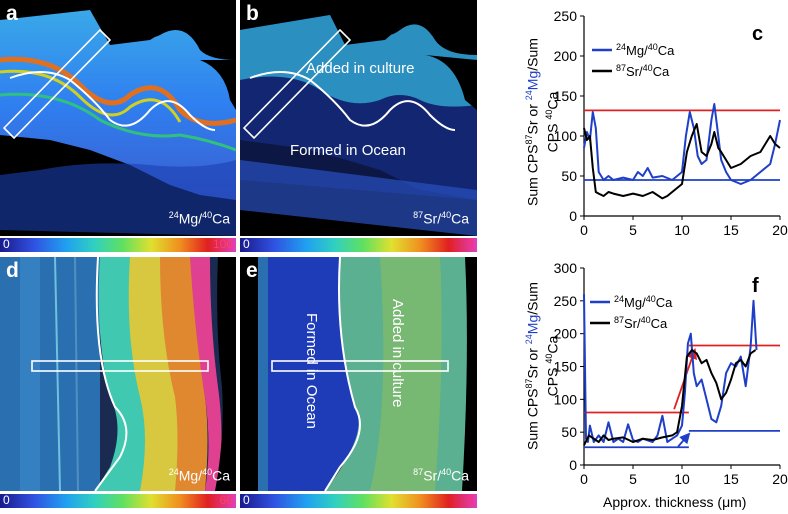 The image size is (788, 514). What do you see at coordinates (397, 353) in the screenshot?
I see `region-label-added-in-culture-e: Added in culture` at bounding box center [397, 353].